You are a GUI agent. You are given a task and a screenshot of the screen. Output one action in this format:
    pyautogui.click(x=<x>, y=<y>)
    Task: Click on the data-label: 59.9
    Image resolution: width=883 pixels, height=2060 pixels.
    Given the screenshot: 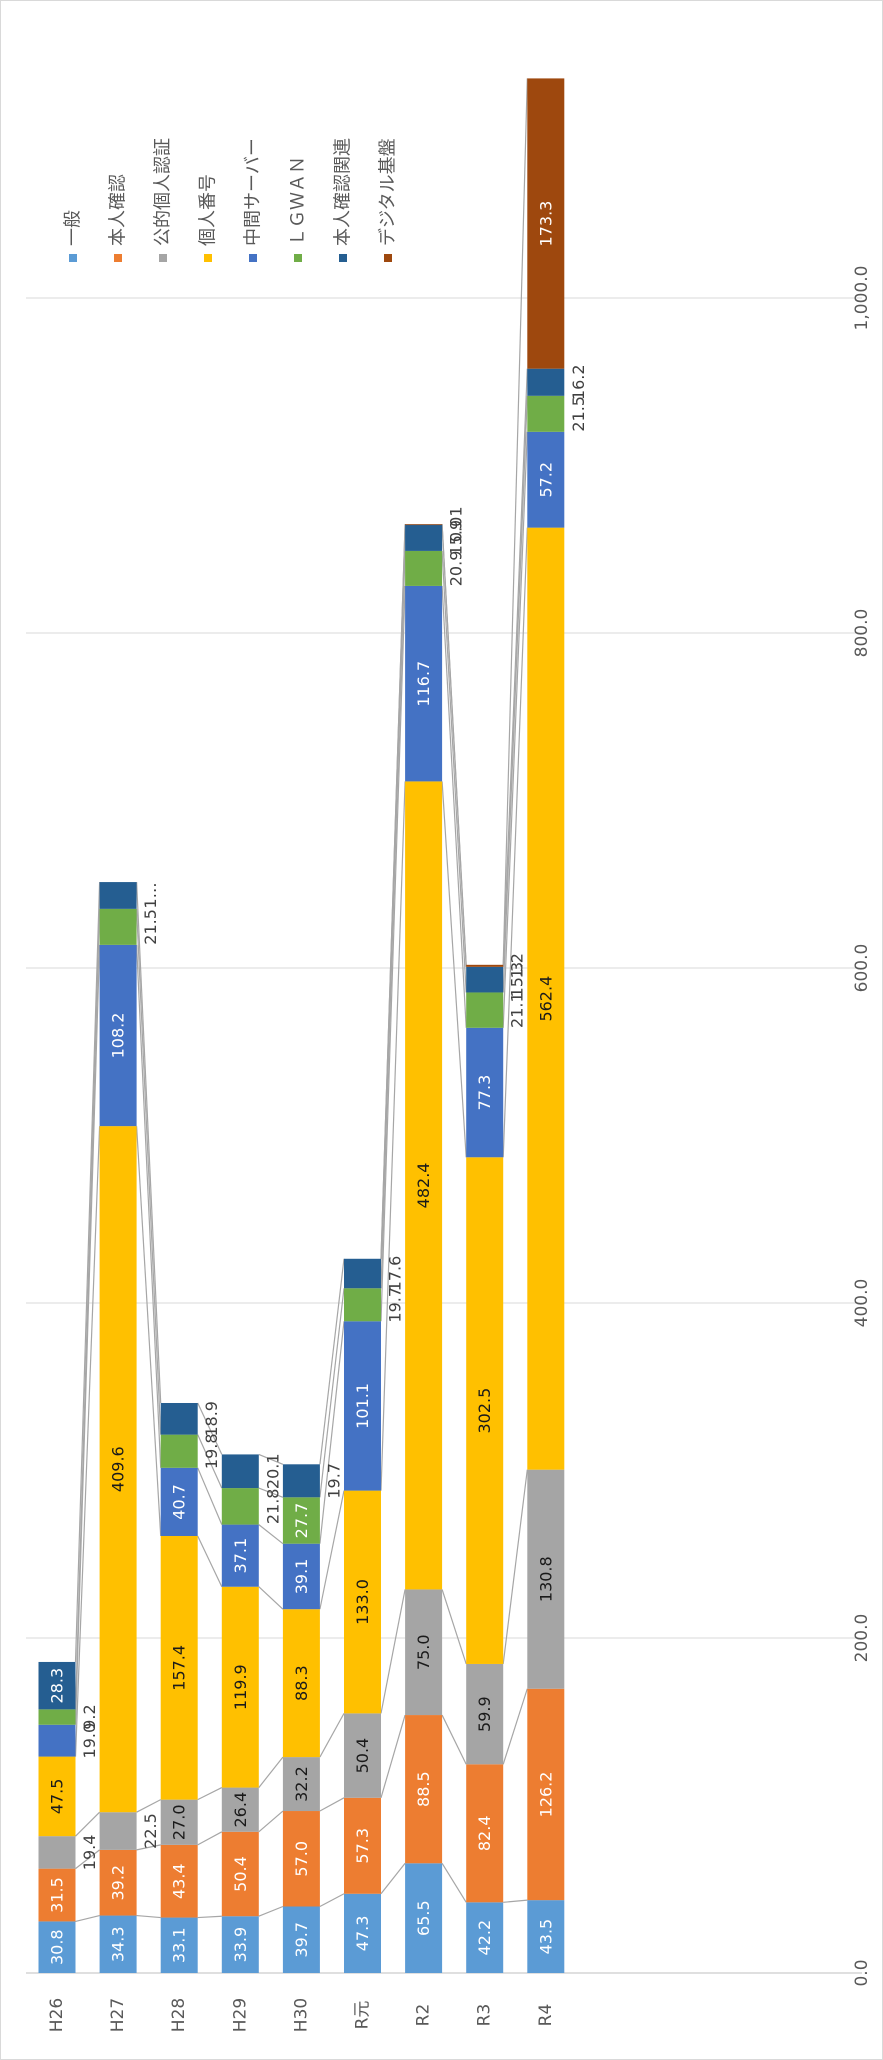 What is the action you would take?
    pyautogui.click(x=484, y=1714)
    